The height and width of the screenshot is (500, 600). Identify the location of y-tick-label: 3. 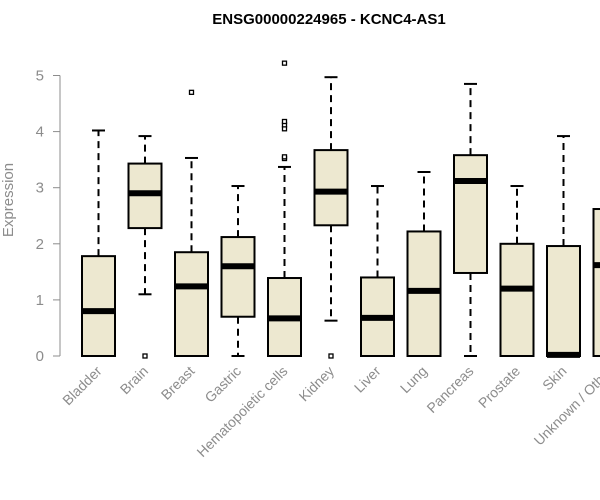
(40, 188).